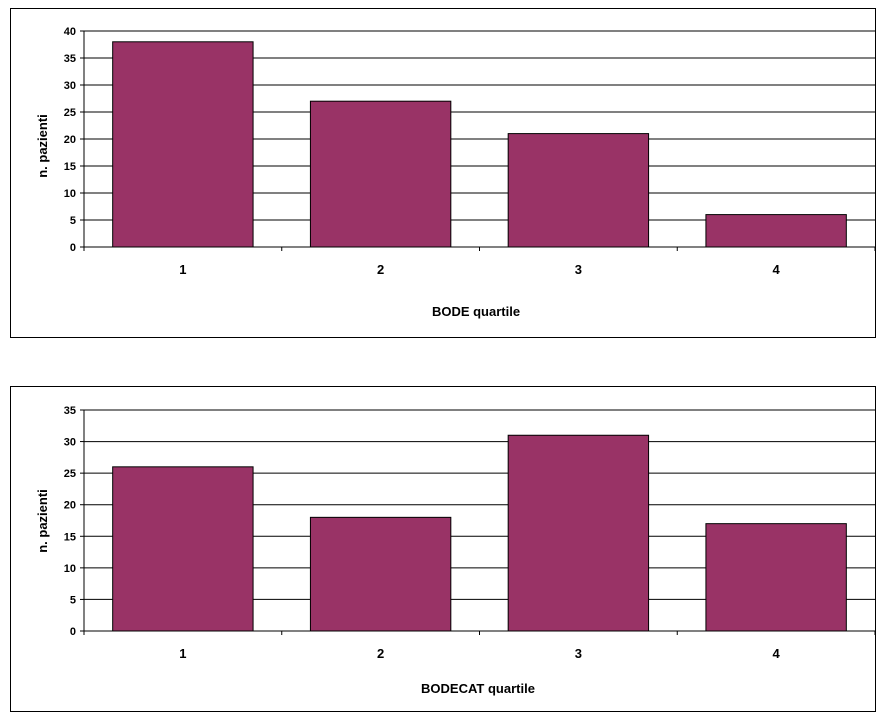 This screenshot has height=712, width=876. What do you see at coordinates (42, 146) in the screenshot?
I see `bode-y-axis-label: n. pazienti` at bounding box center [42, 146].